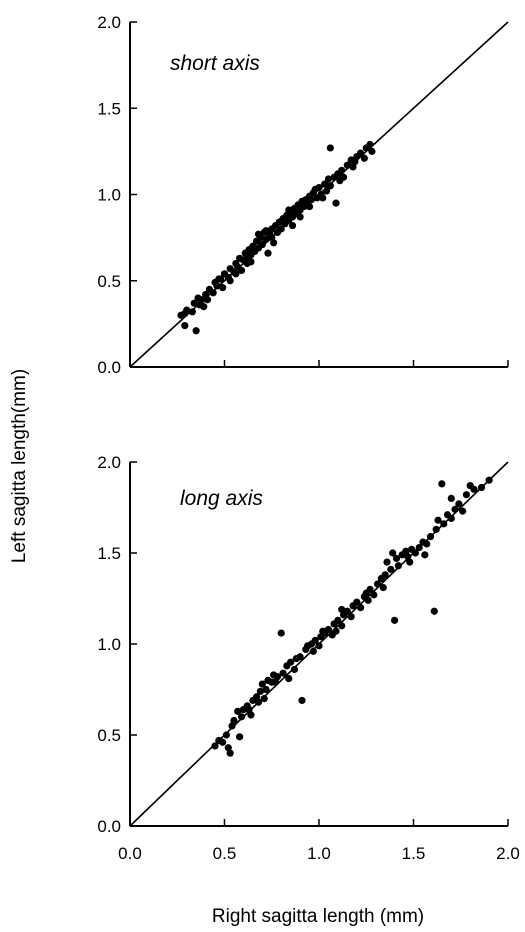  Describe the element at coordinates (221, 498) in the screenshot. I see `panel-title-long-axis: long axis` at that location.